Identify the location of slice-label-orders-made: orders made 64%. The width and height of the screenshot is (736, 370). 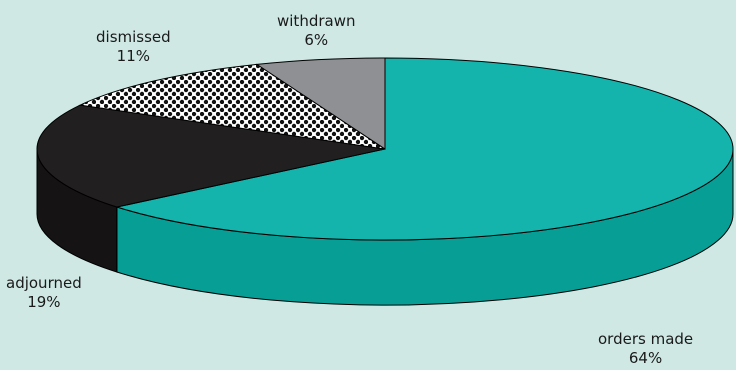
(645, 349).